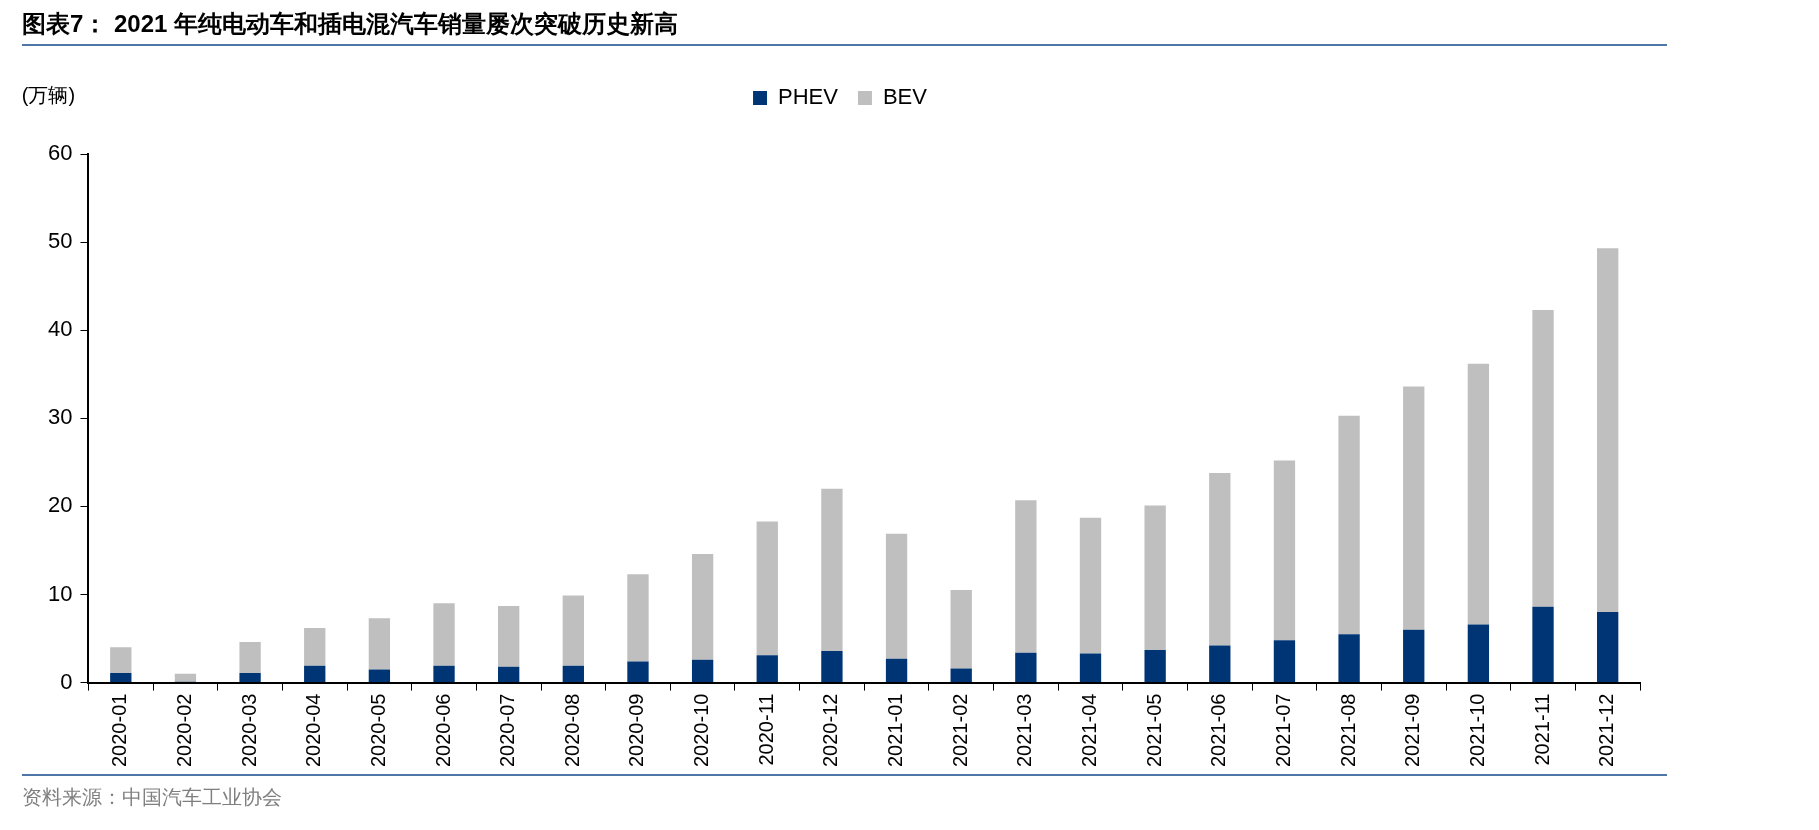 The width and height of the screenshot is (1819, 830). I want to click on x-tick-label: 2021-09, so click(1412, 730).